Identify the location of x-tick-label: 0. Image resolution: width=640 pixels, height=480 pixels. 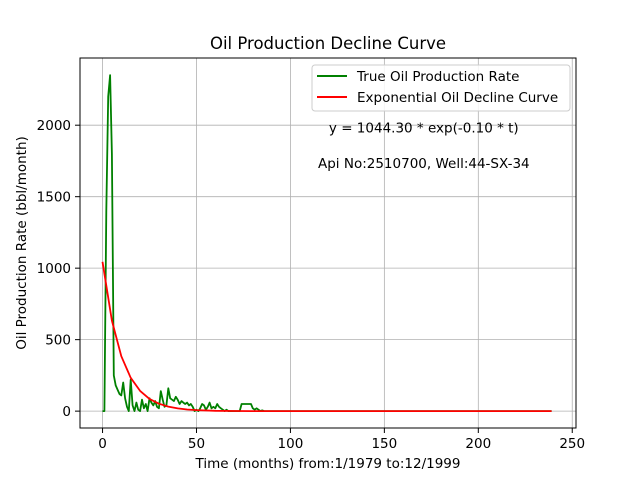
(102, 444).